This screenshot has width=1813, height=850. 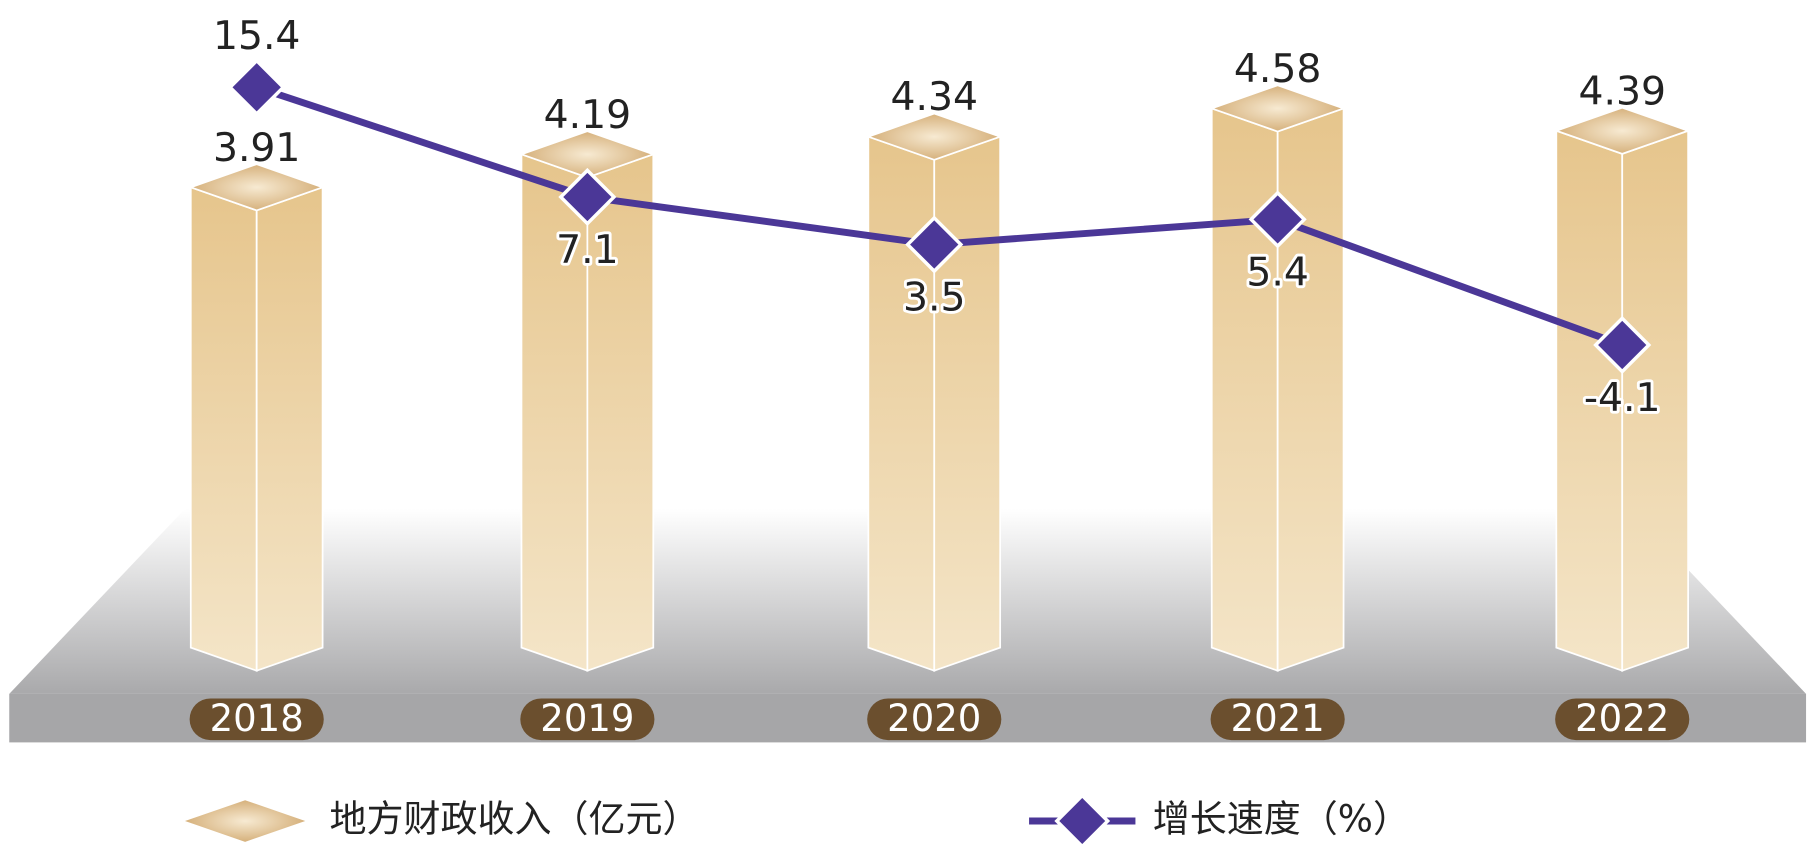 I want to click on legend-label: 地方财政收入（亿元）, so click(x=515, y=819).